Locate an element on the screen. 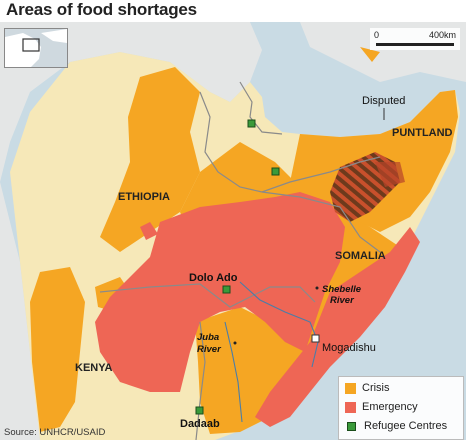 The width and height of the screenshot is (466, 440). map-title: Areas of food shortages is located at coordinates (101, 9).